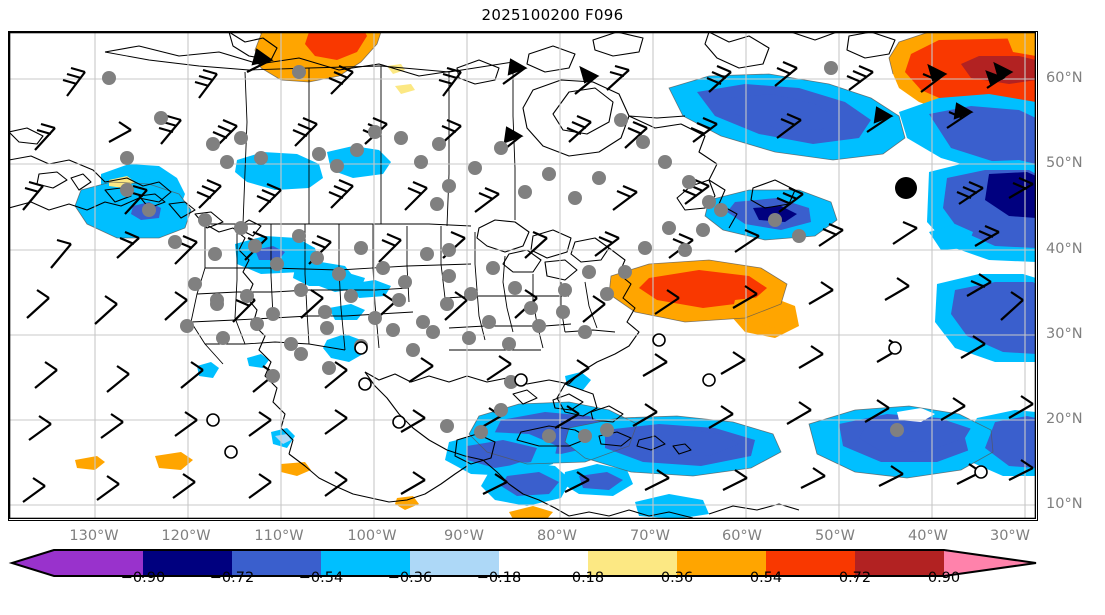 This screenshot has height=615, width=1105. I want to click on lat-label: 20°N, so click(1064, 419).